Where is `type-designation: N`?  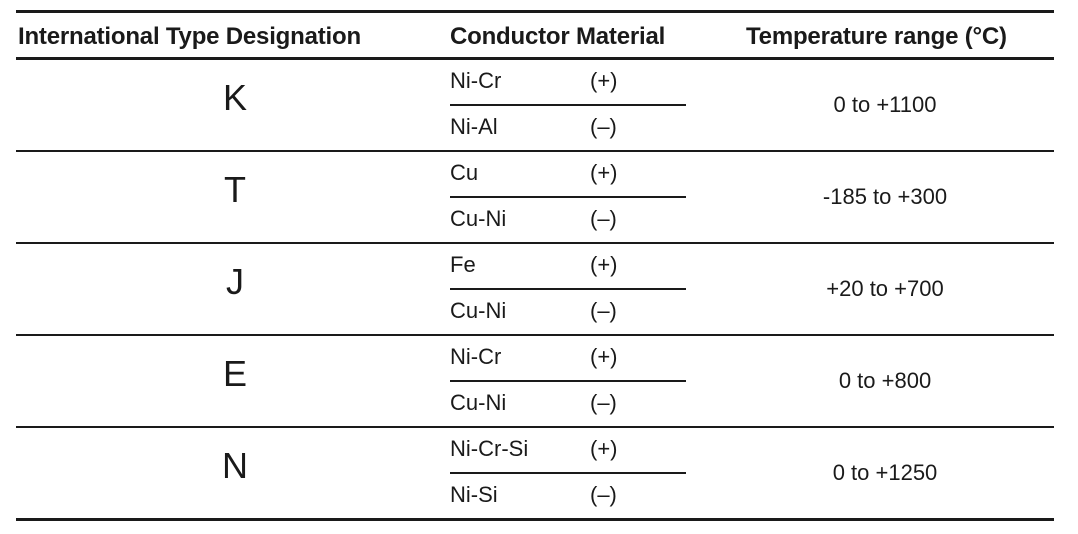
type-designation: N is located at coordinates (235, 465).